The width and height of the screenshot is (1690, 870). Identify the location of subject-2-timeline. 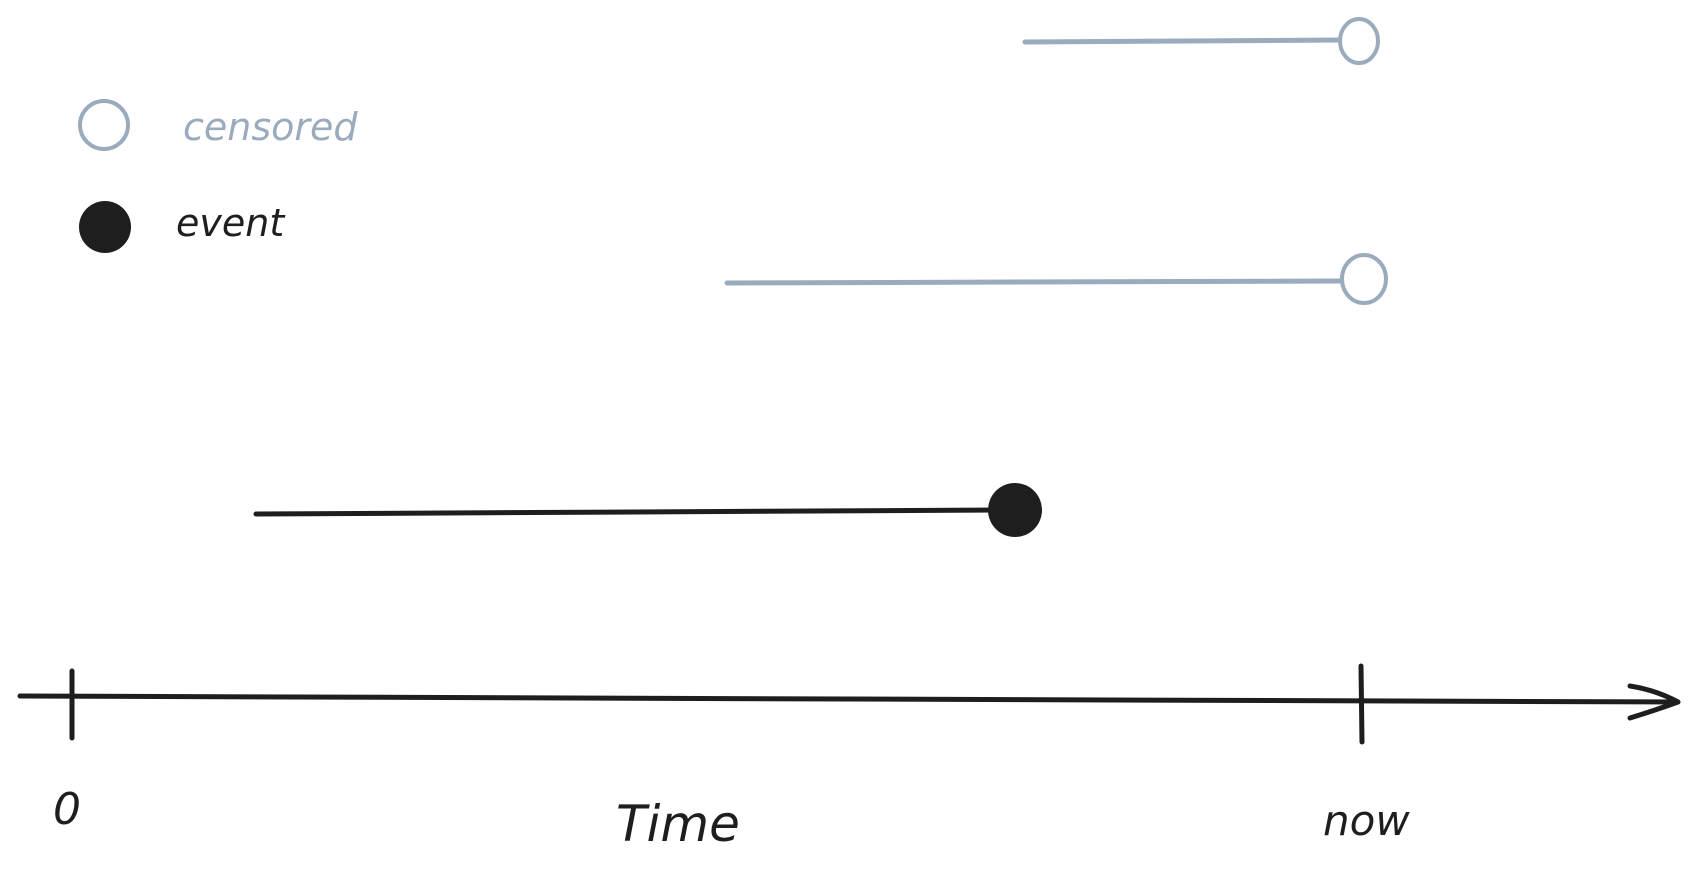
(1056, 279).